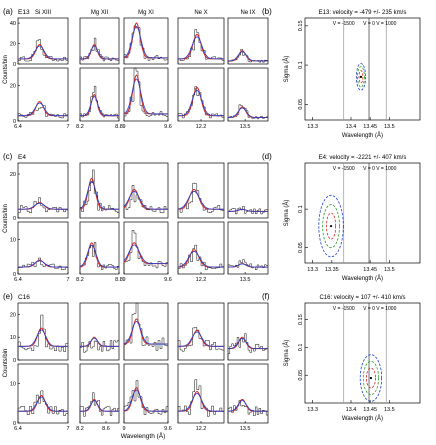 The image size is (436, 445). What do you see at coordinates (363, 158) in the screenshot?
I see `panel-title: E4: velocity = -2221 +/- 407 km/s` at bounding box center [363, 158].